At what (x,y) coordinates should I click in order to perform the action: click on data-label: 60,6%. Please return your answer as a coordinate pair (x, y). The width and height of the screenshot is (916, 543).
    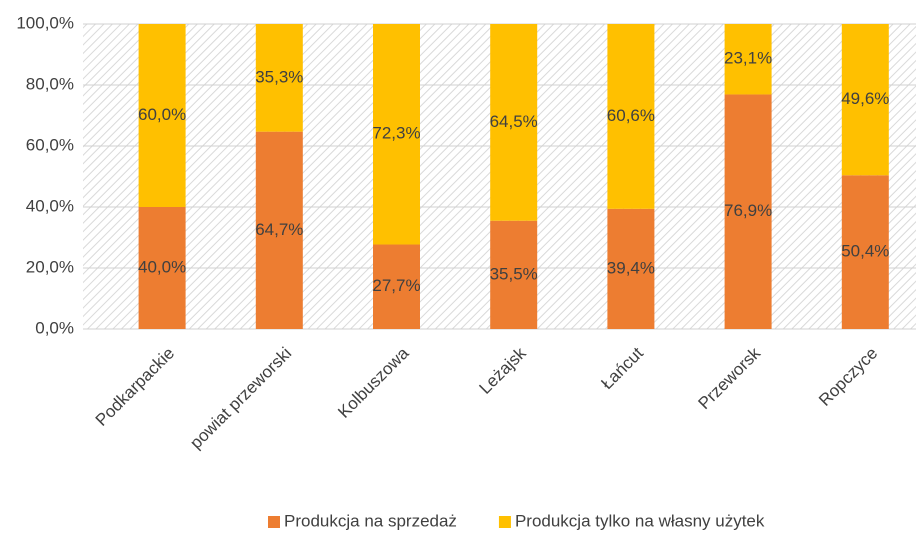
    Looking at the image, I should click on (631, 115).